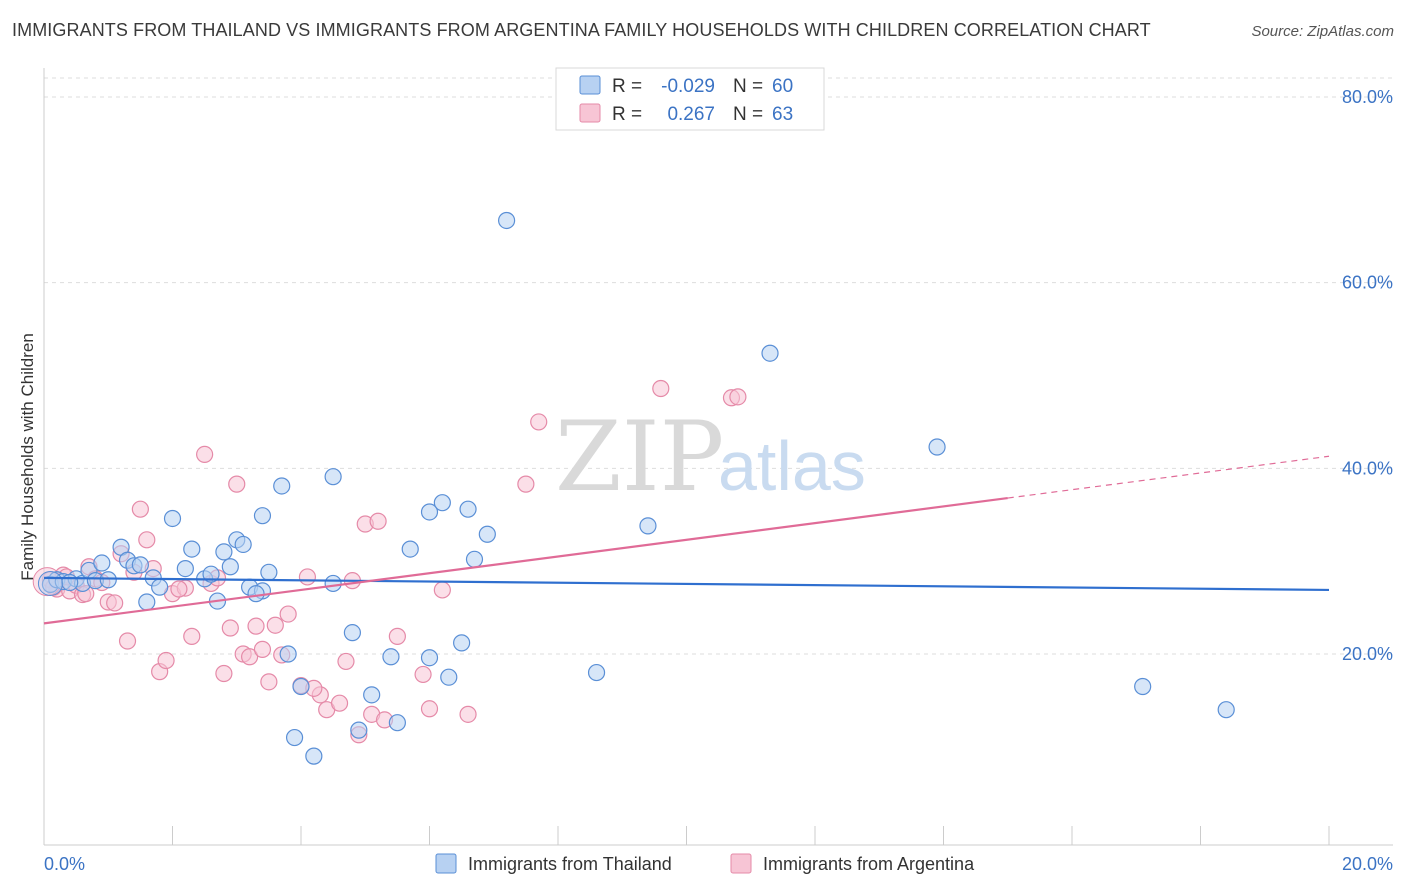  Describe the element at coordinates (1367, 654) in the screenshot. I see `y-tick-label: 20.0%` at that location.